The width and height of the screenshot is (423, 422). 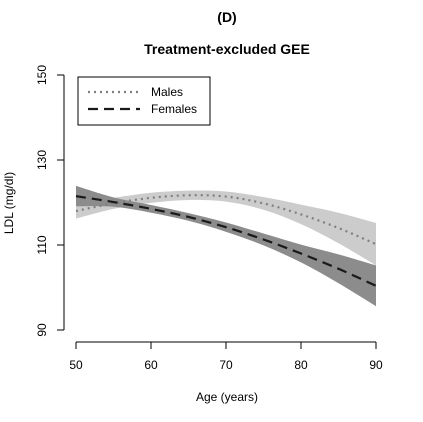 What do you see at coordinates (42, 244) in the screenshot?
I see `y-tick-label: 110` at bounding box center [42, 244].